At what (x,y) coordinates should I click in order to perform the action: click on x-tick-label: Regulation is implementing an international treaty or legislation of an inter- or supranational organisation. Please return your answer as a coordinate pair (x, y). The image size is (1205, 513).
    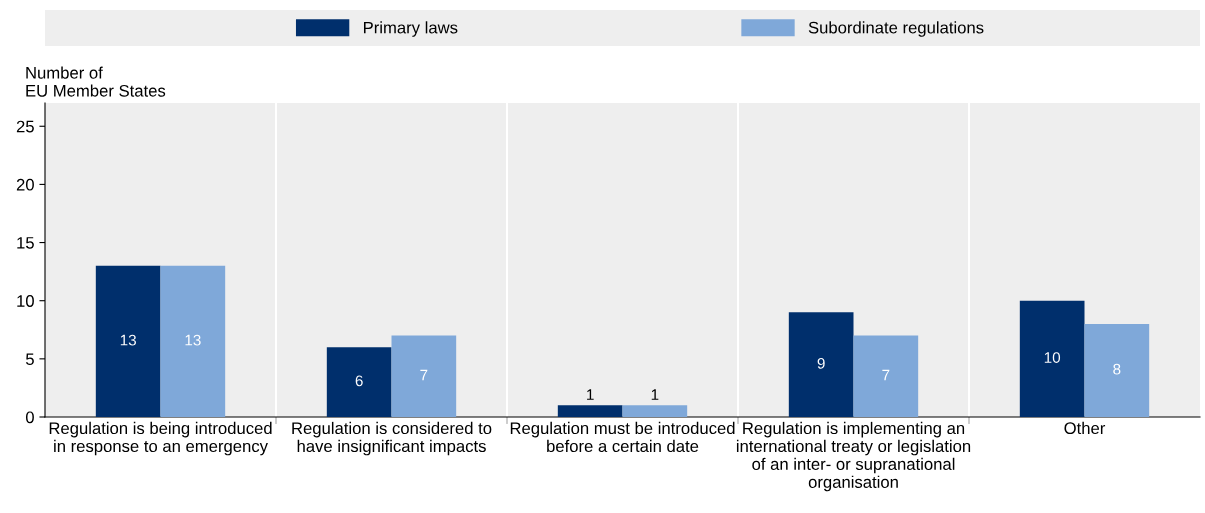
    Looking at the image, I should click on (853, 456).